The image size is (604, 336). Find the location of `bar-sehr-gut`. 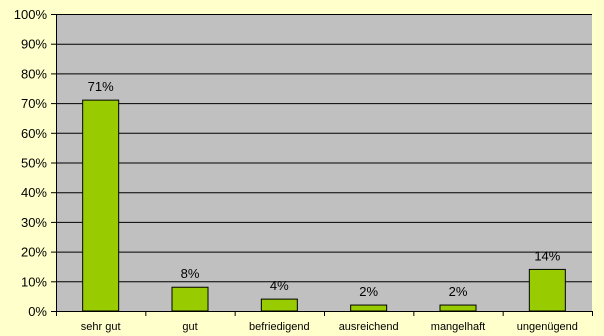

bar-sehr-gut is located at coordinates (101, 205).